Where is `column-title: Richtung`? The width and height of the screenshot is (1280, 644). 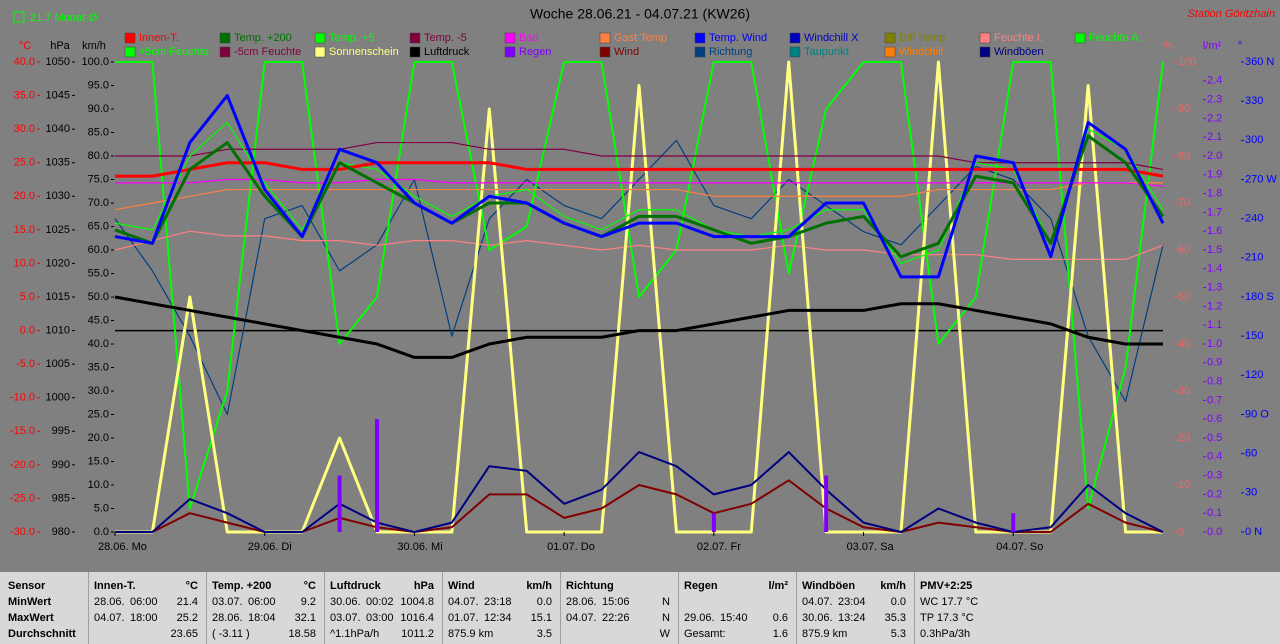
column-title: Richtung is located at coordinates (590, 586).